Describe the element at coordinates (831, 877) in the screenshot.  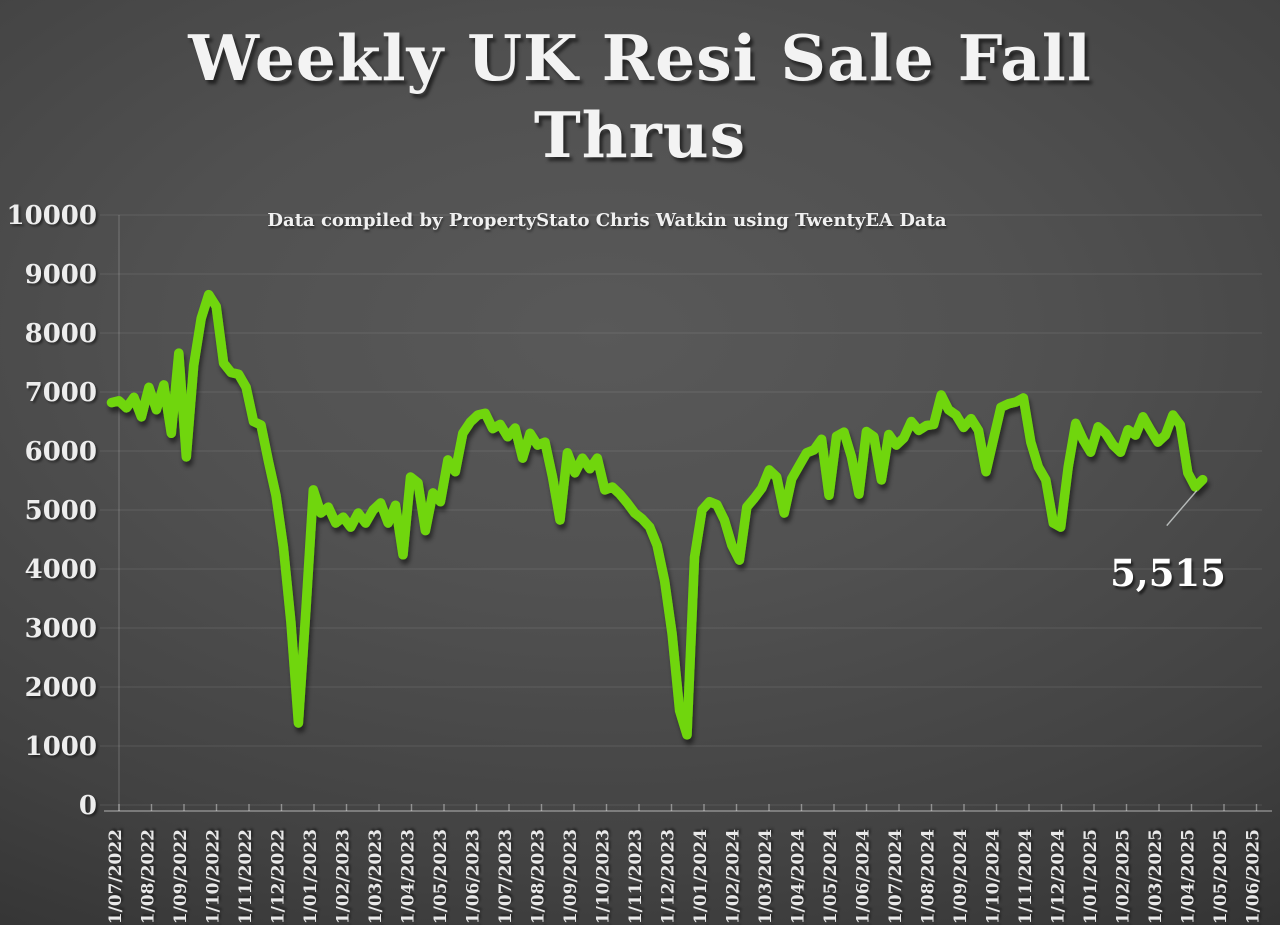
I see `x-axis-tick-label: 11/05/2024` at that location.